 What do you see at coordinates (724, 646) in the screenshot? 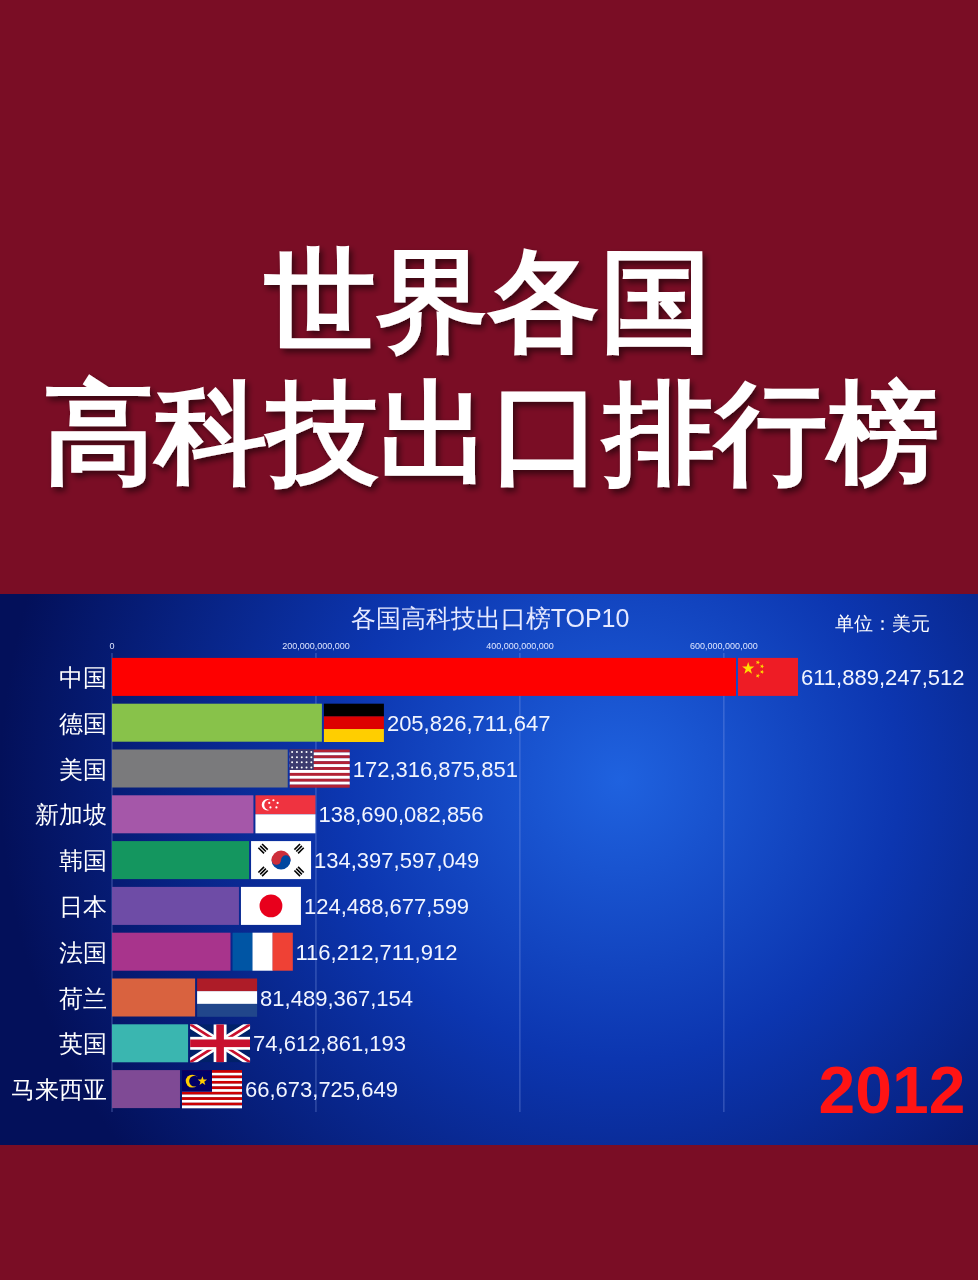
I see `x-tick-label: 600,000,000,000` at bounding box center [724, 646].